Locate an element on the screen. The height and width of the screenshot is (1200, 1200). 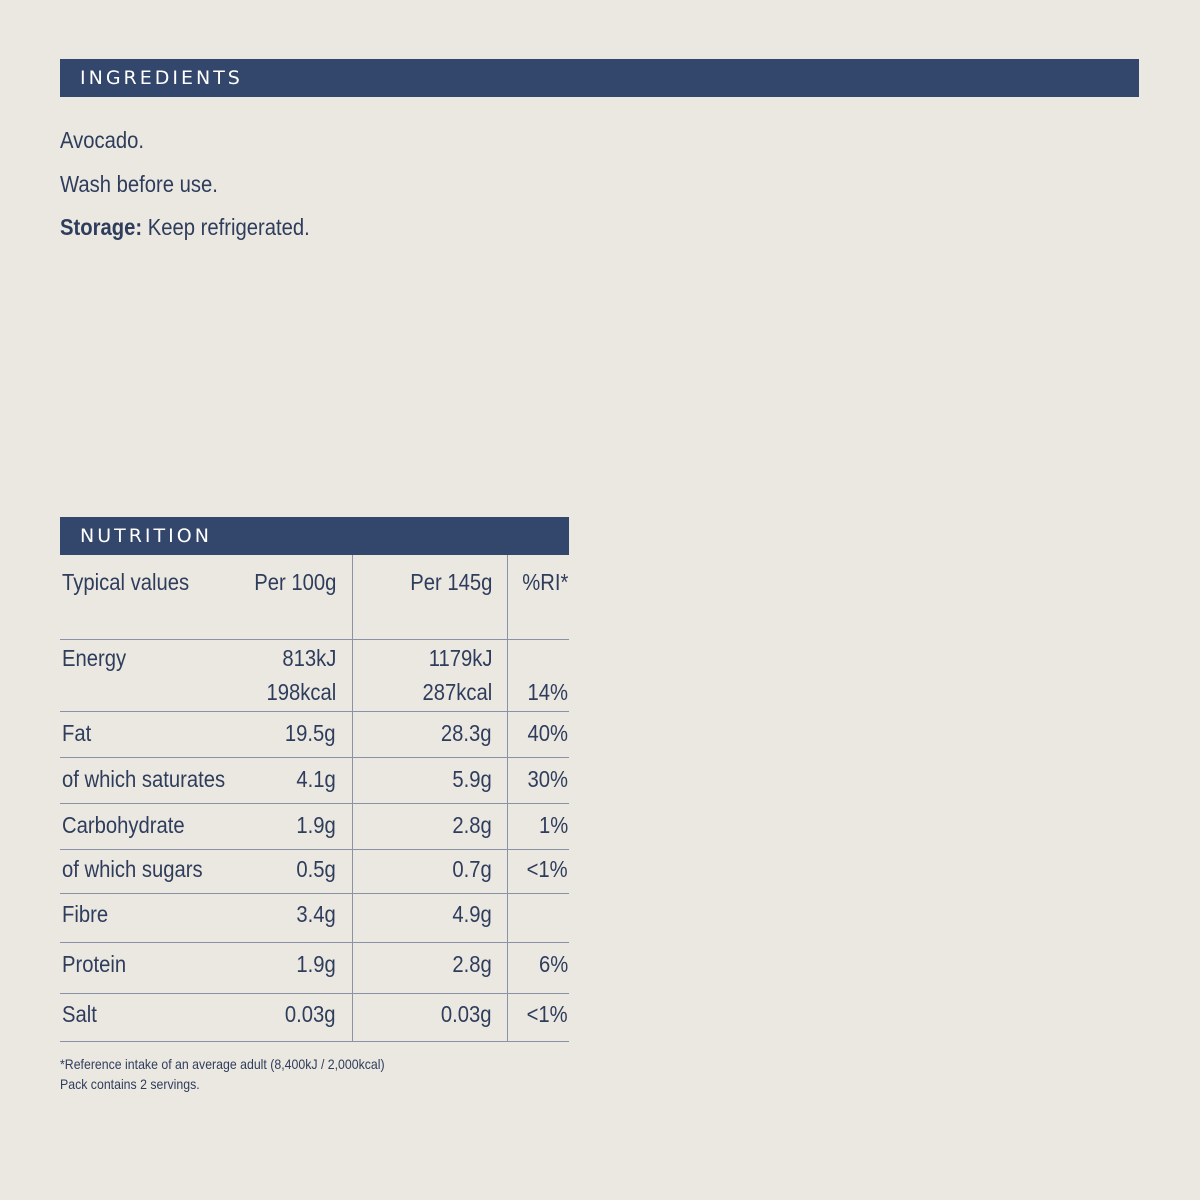
storage-instruction: Storage: Keep refrigerated. is located at coordinates (185, 227).